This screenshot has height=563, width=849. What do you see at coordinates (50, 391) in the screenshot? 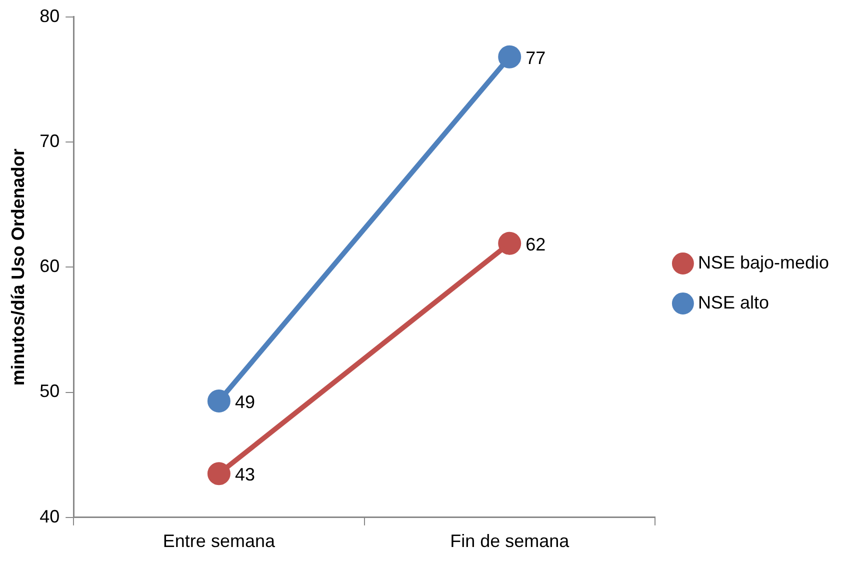
I see `y-tick-label: 50` at bounding box center [50, 391].